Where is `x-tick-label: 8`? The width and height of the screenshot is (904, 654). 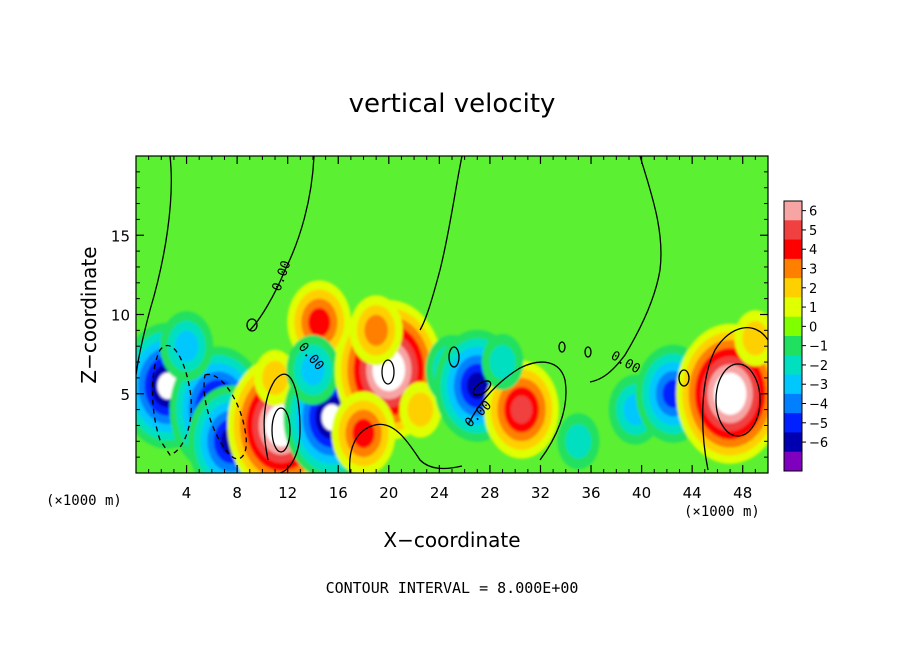 x-tick-label: 8 is located at coordinates (237, 493).